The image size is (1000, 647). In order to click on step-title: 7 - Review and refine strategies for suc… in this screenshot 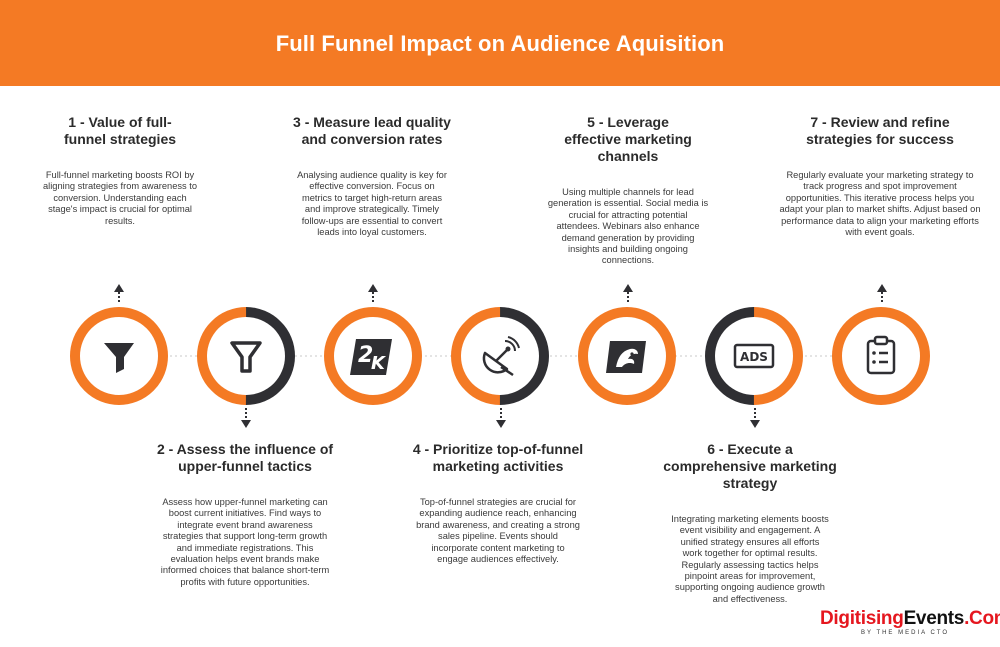, I will do `click(880, 130)`.